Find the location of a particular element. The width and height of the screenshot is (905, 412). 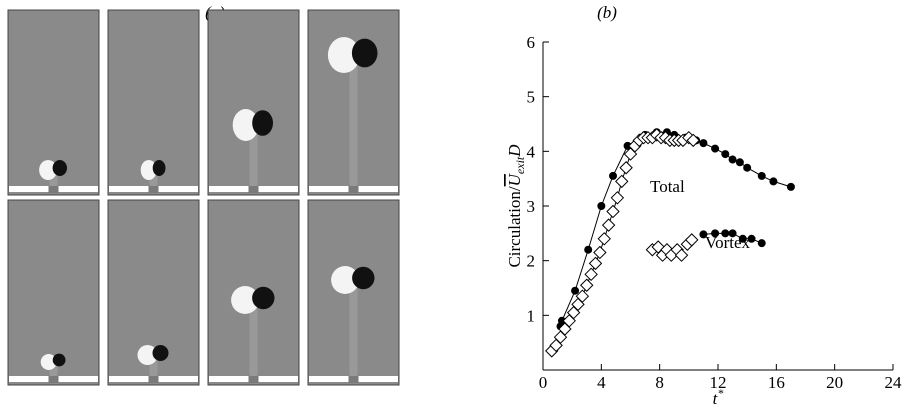

y-label-sub: exit is located at coordinates (520, 165).